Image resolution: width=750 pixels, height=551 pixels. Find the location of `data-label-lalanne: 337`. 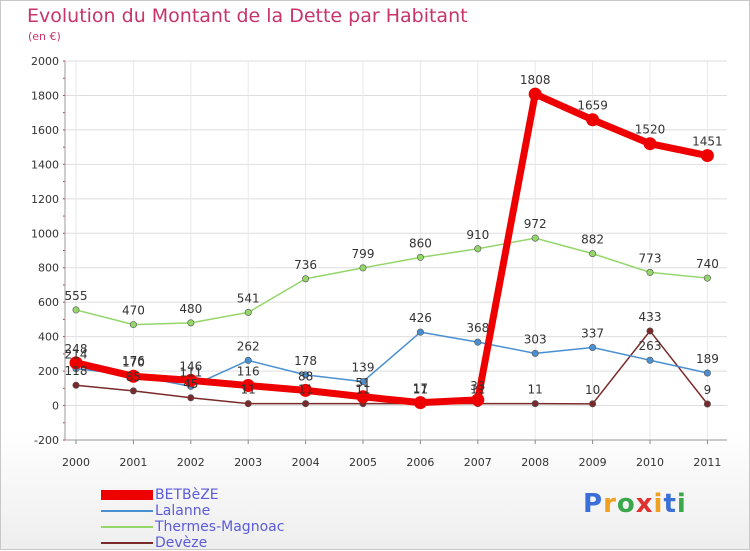

data-label-lalanne: 337 is located at coordinates (592, 333).